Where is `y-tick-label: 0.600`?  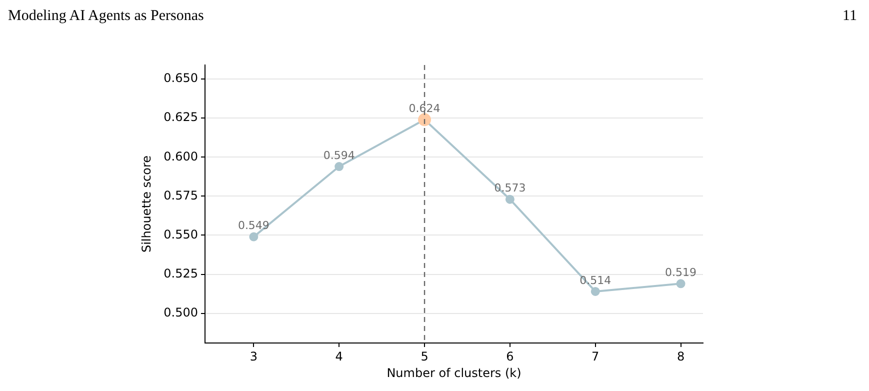
y-tick-label: 0.600 is located at coordinates (181, 156).